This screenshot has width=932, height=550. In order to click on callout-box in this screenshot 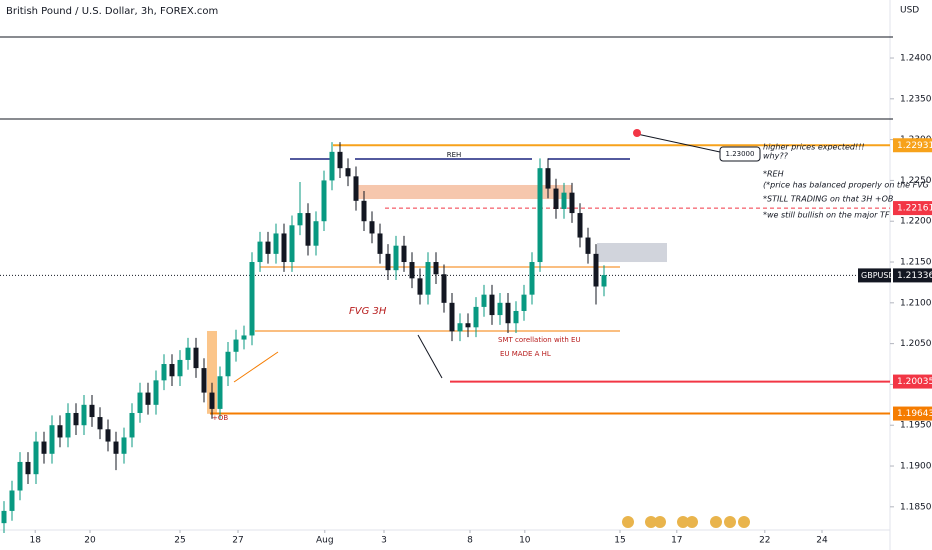, I will do `click(740, 154)`.